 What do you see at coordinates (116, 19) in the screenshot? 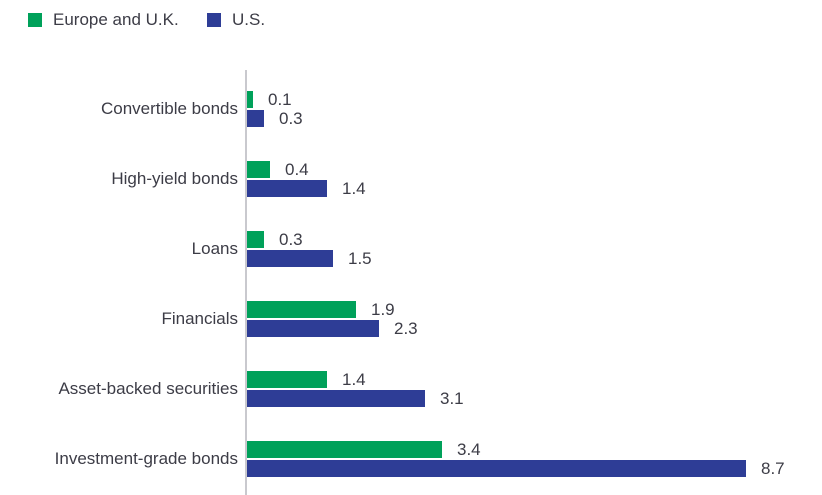
I see `legend-label-europe-uk: Europe and U.K.` at bounding box center [116, 19].